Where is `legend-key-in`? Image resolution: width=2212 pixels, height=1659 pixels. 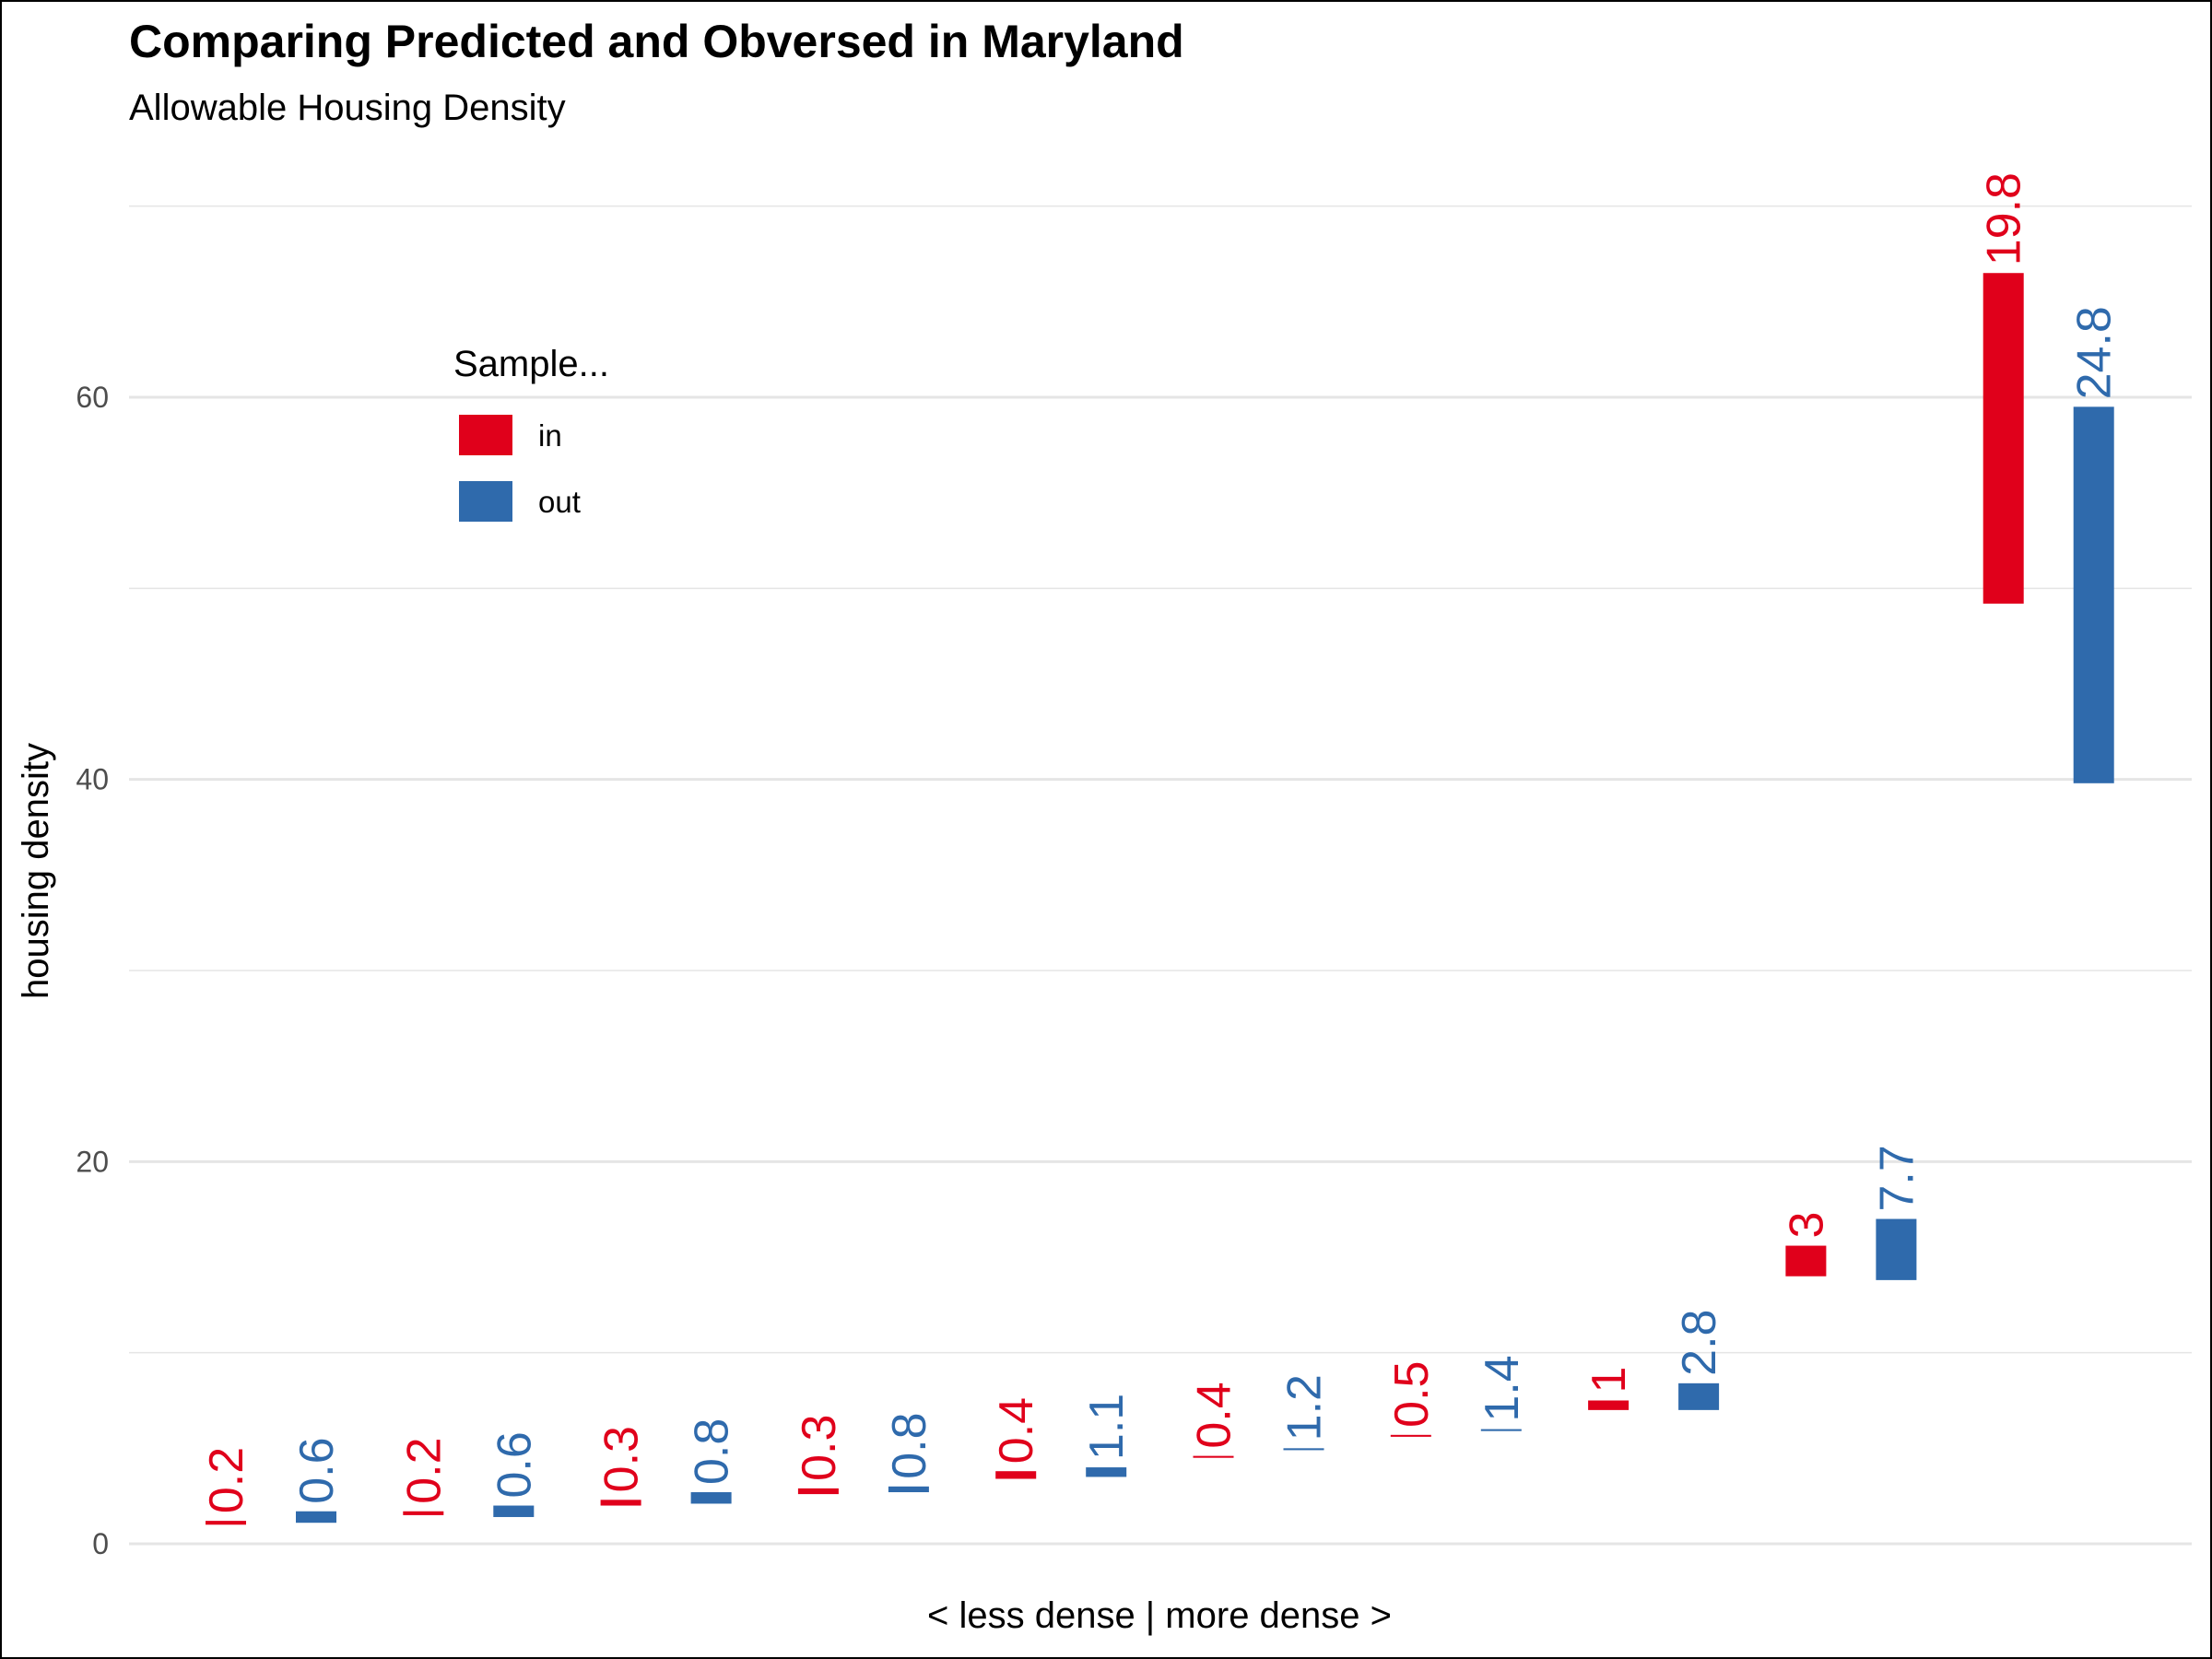
legend-key-in is located at coordinates (485, 435).